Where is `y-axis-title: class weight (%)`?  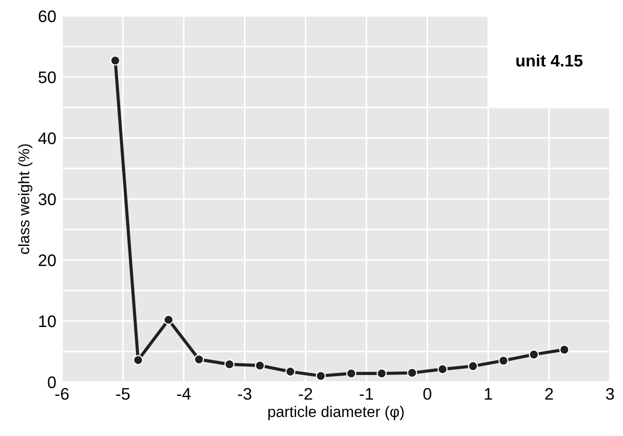 y-axis-title: class weight (%) is located at coordinates (25, 199).